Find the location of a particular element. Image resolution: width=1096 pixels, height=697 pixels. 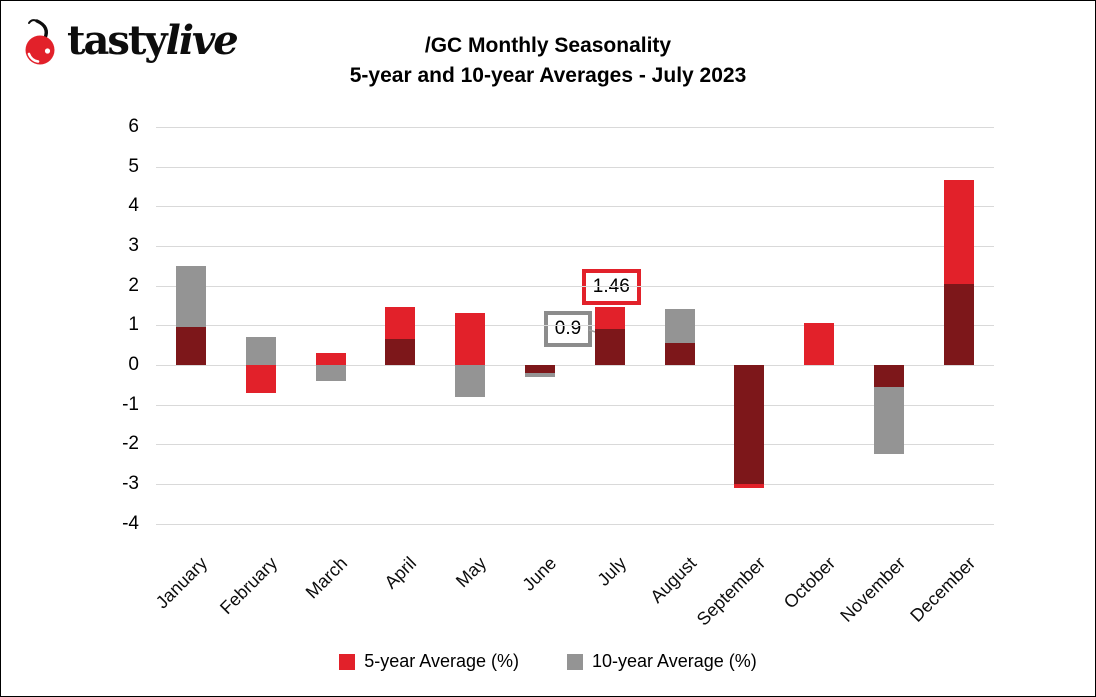

bar-march-10yr is located at coordinates (330, 373).